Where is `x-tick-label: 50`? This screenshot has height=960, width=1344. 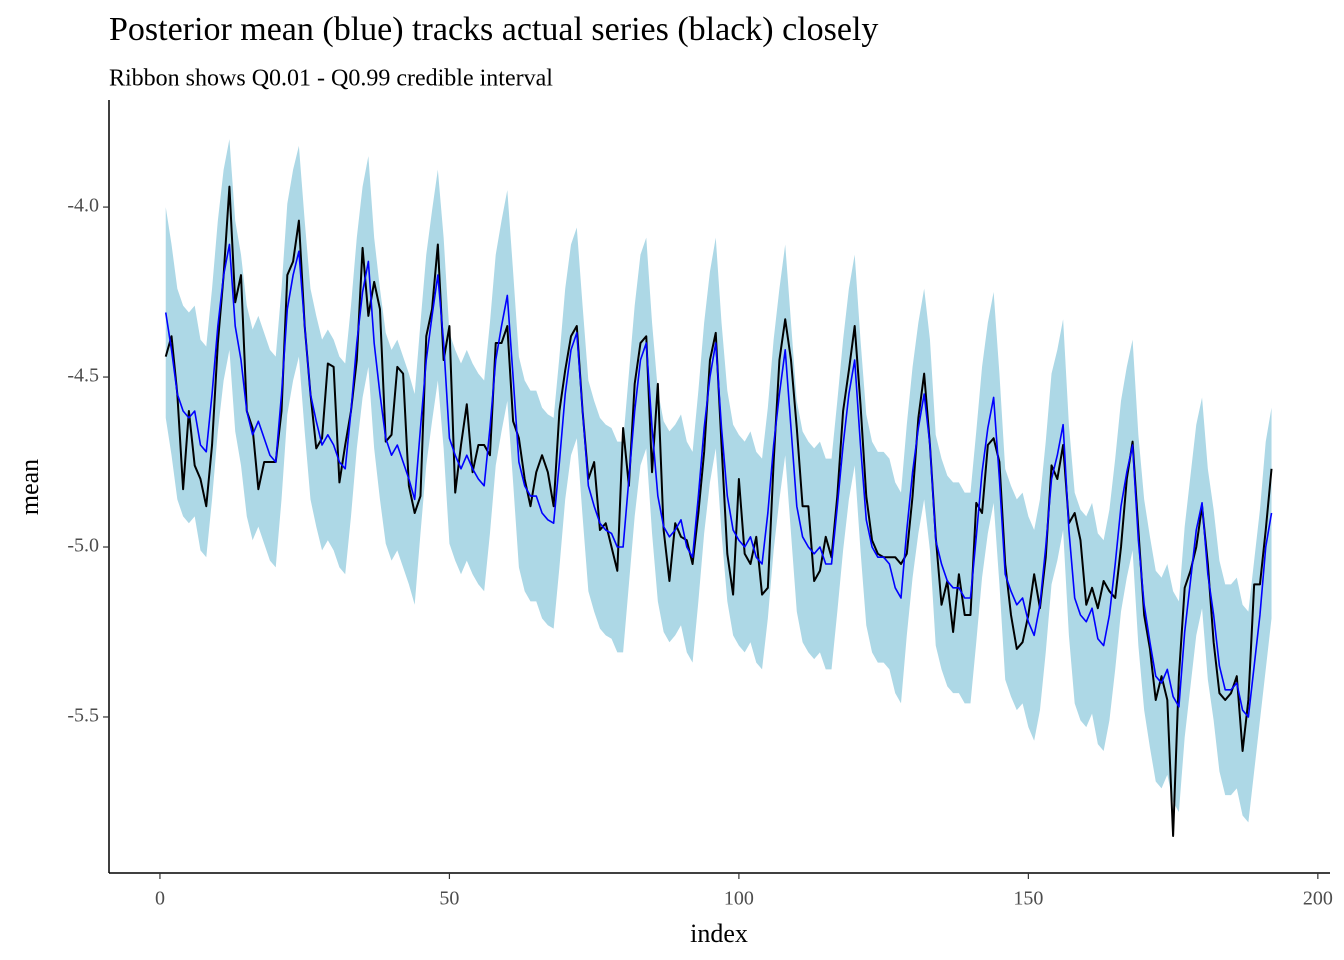
x-tick-label: 50 is located at coordinates (449, 899).